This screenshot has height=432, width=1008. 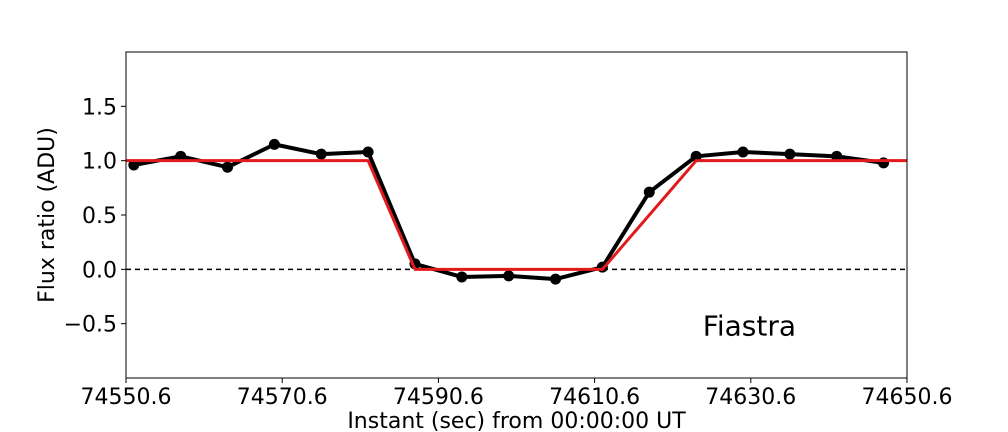 What do you see at coordinates (126, 397) in the screenshot?
I see `x-tick-label: 74550.6` at bounding box center [126, 397].